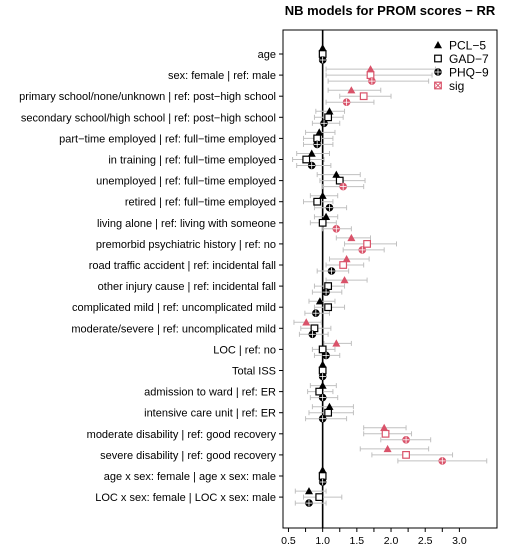  What do you see at coordinates (188, 456) in the screenshot?
I see `y-tick-label-19: severe disability | ref: good recovery` at bounding box center [188, 456].